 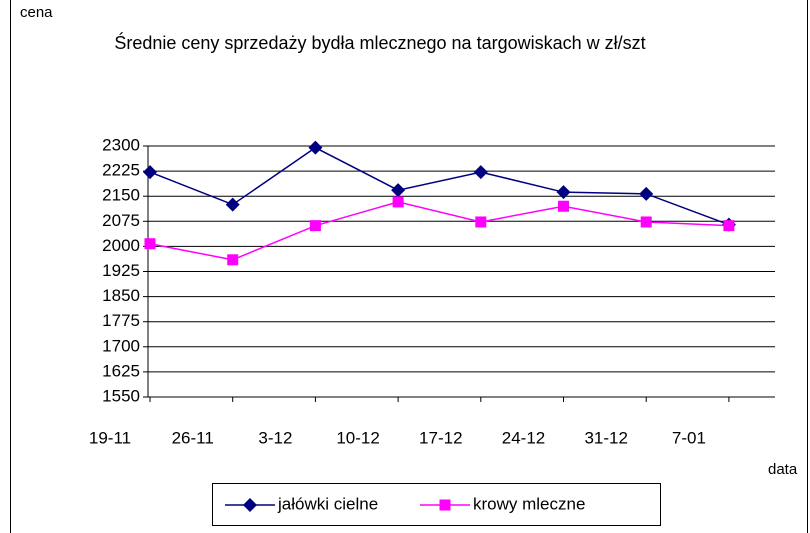 What do you see at coordinates (36, 12) in the screenshot?
I see `y-axis-label: cena` at bounding box center [36, 12].